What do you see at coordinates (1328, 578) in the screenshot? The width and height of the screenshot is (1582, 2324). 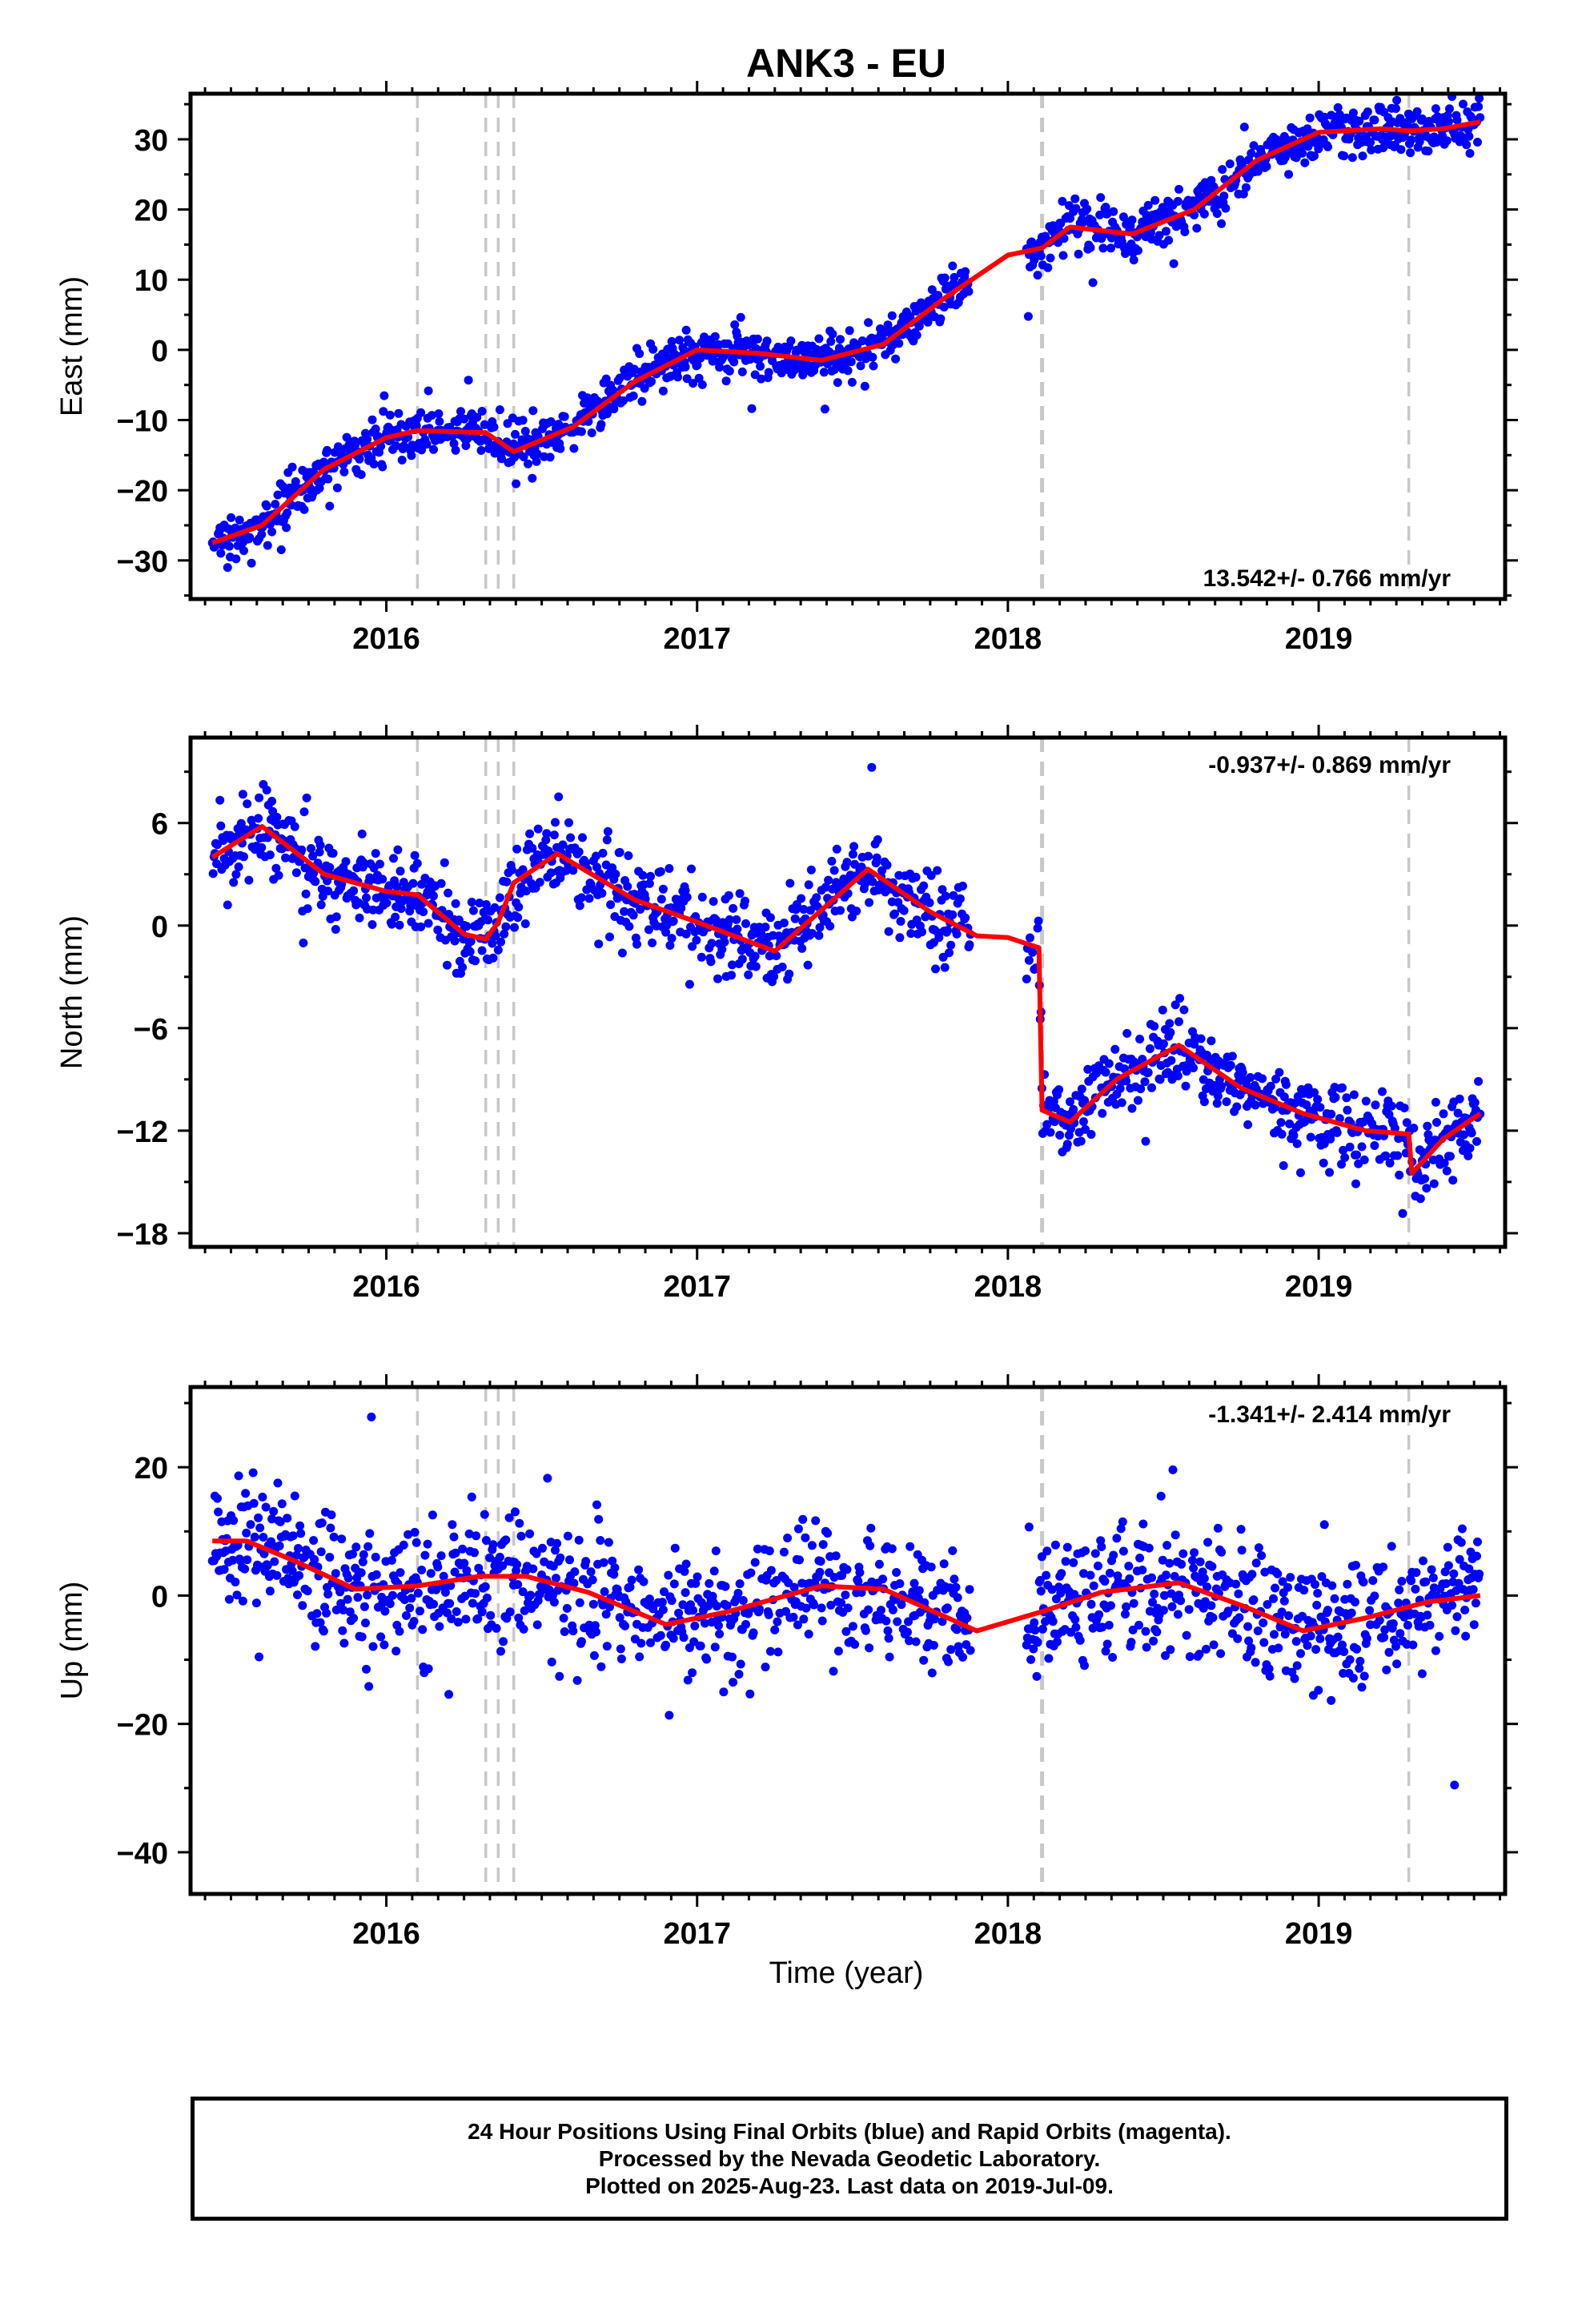 I see `east-velocity-label: 13.542+/- 0.766 mm/yr` at bounding box center [1328, 578].